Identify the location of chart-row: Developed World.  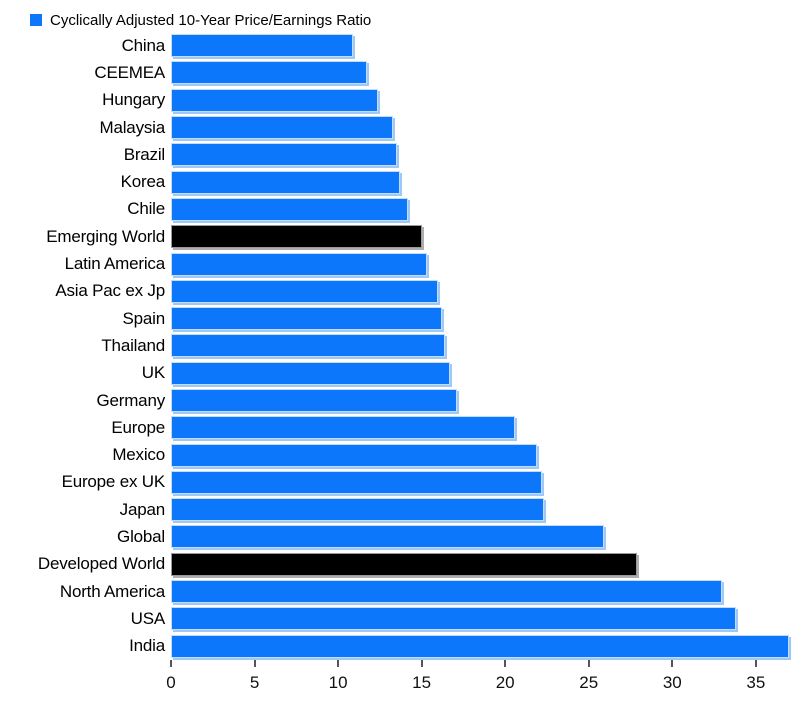
(402, 564).